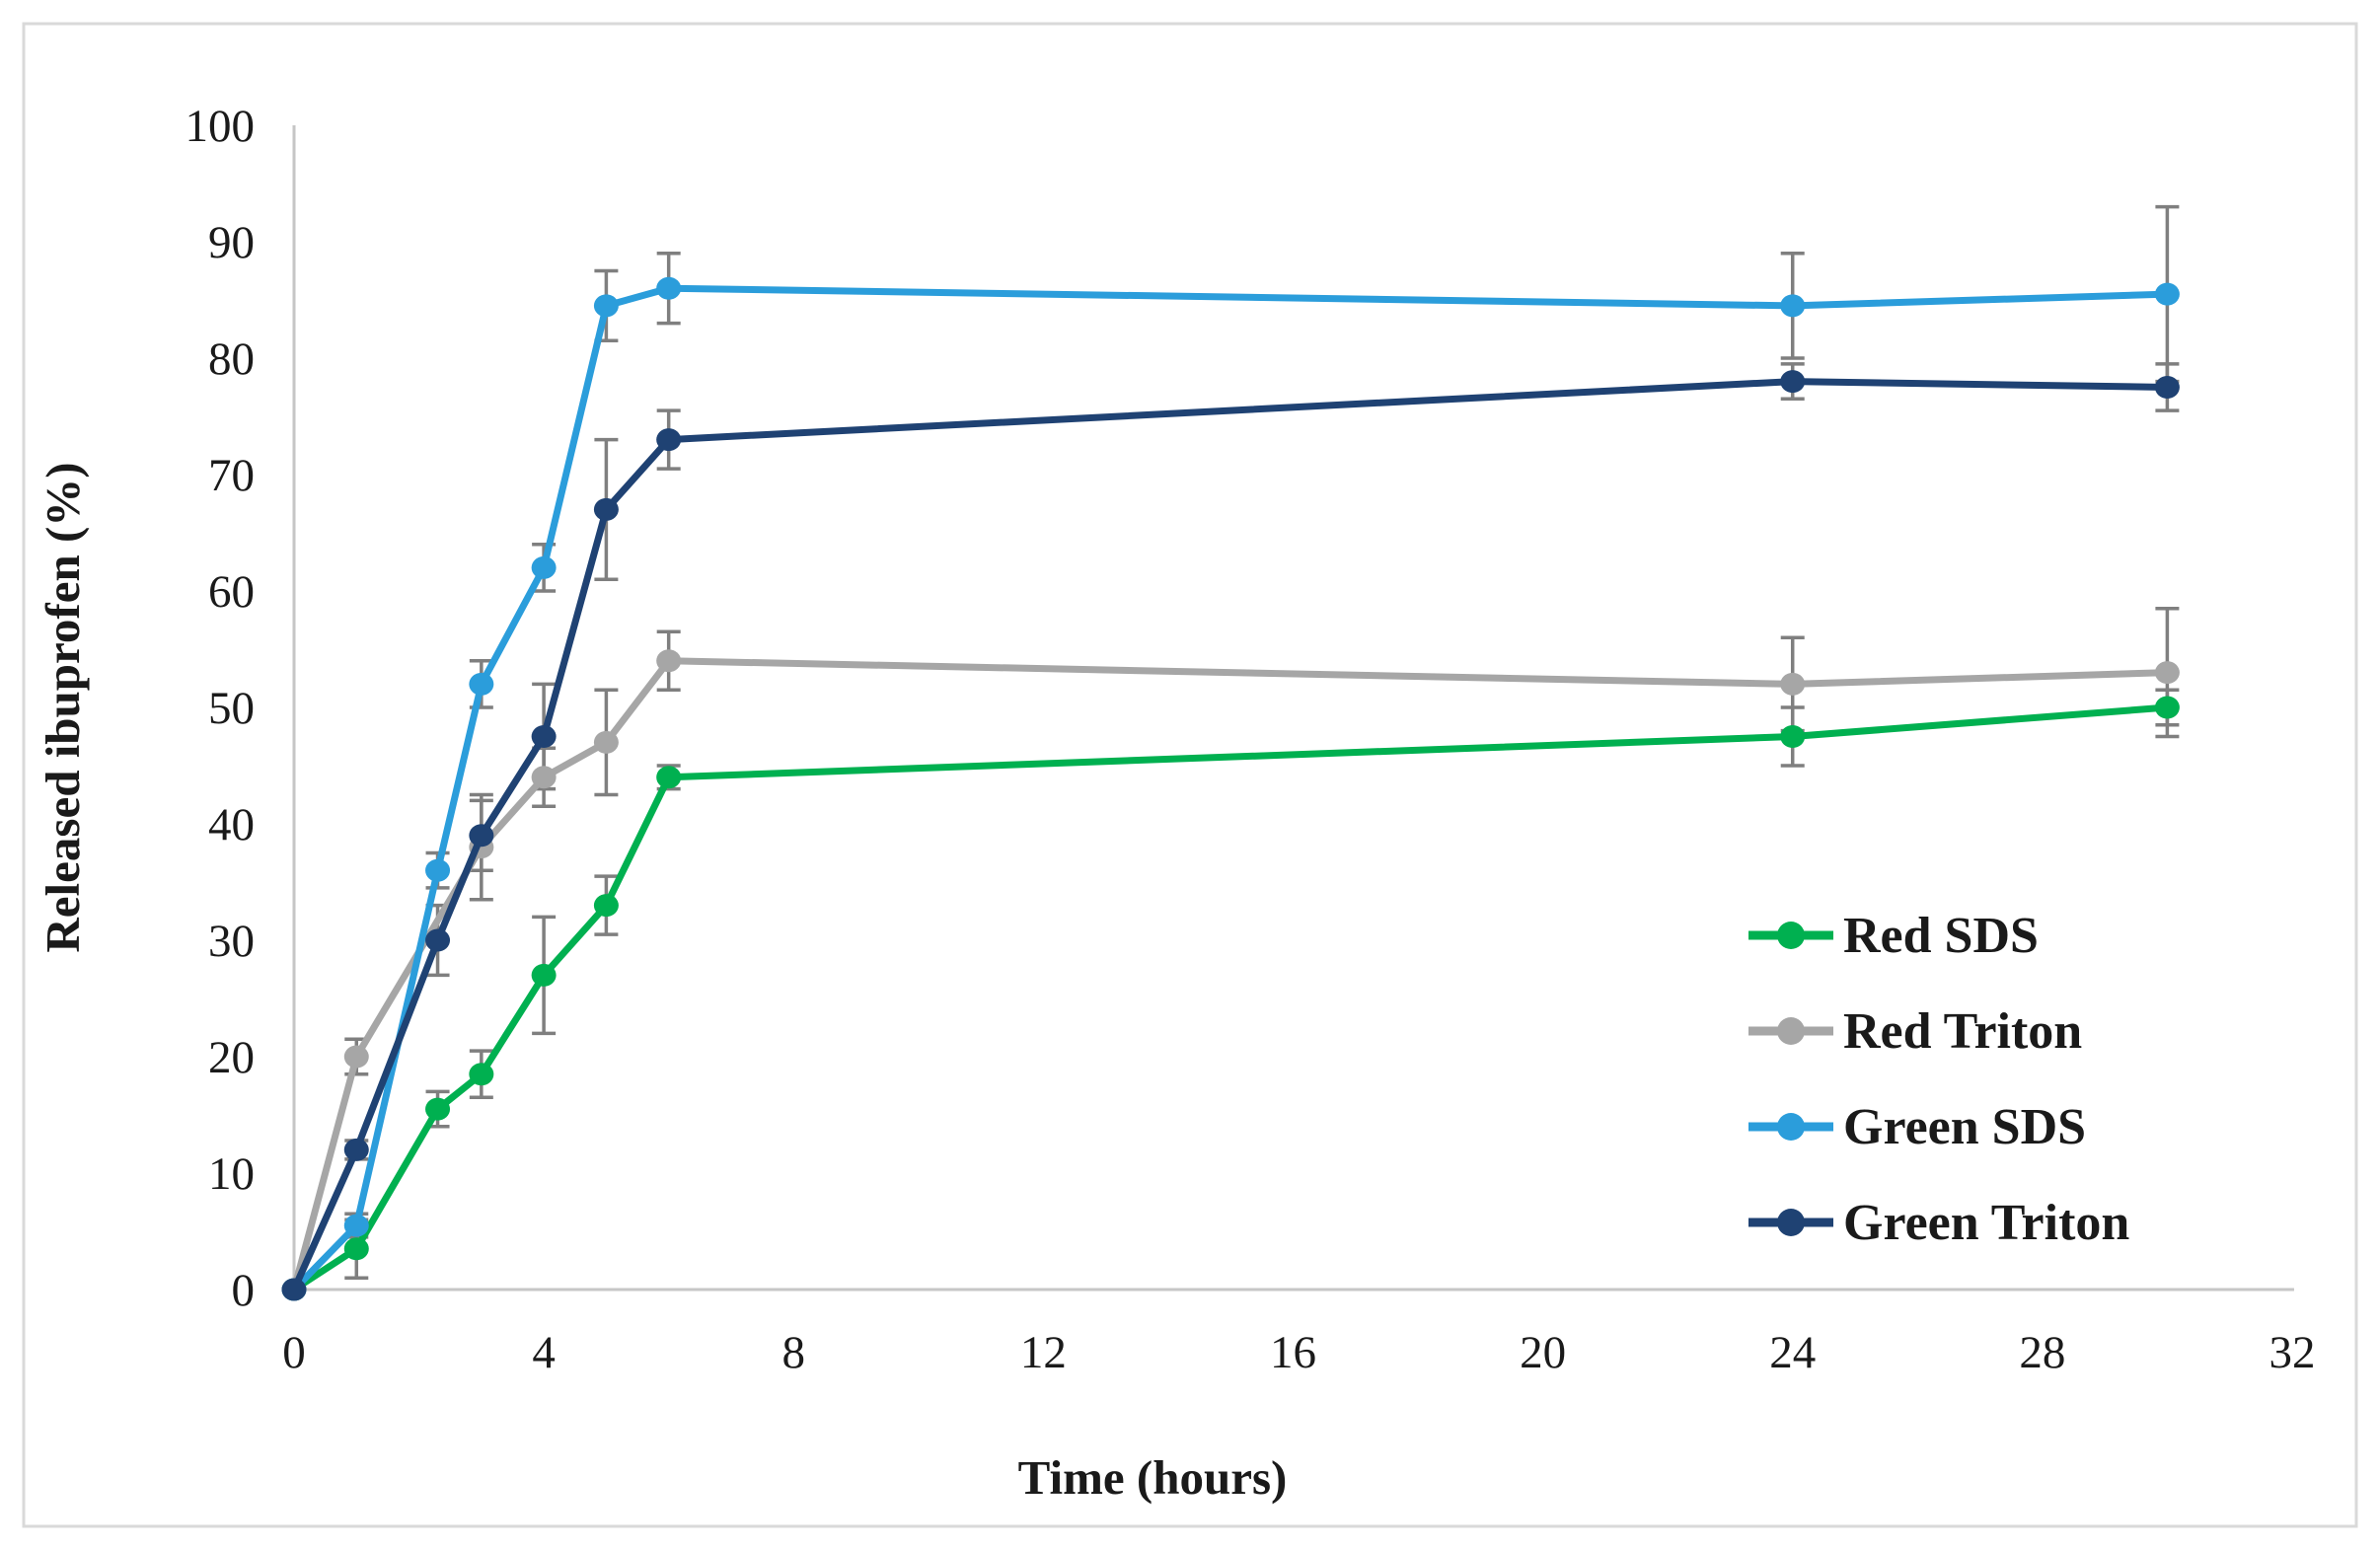 The image size is (2380, 1550). What do you see at coordinates (231, 941) in the screenshot?
I see `y-tick-label: 30` at bounding box center [231, 941].